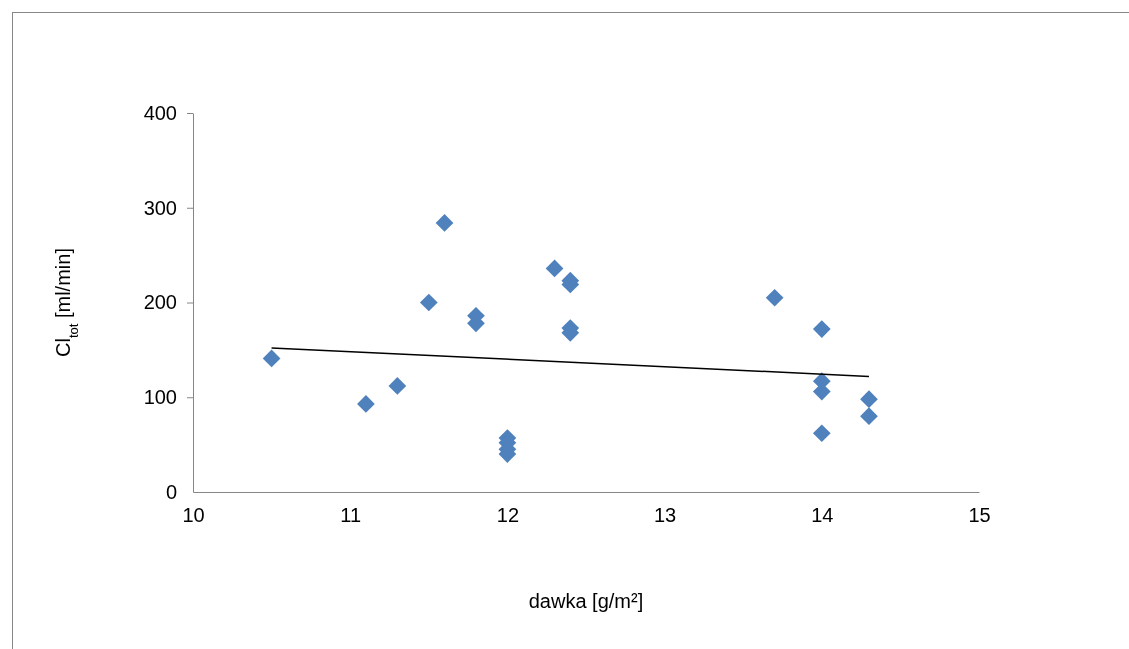 This screenshot has width=1129, height=649. Describe the element at coordinates (665, 515) in the screenshot. I see `x-tick-label: 13` at that location.